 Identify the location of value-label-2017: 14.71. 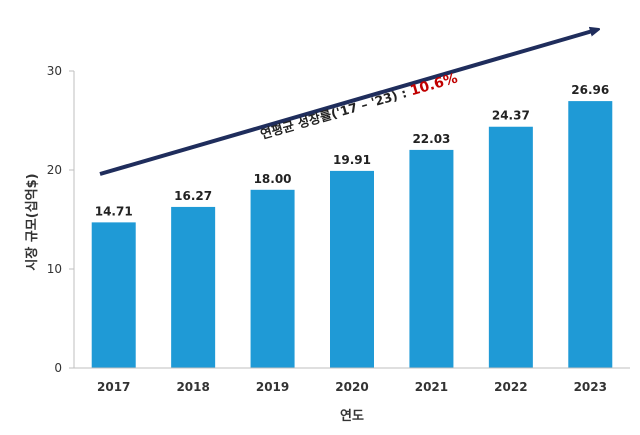
(114, 211).